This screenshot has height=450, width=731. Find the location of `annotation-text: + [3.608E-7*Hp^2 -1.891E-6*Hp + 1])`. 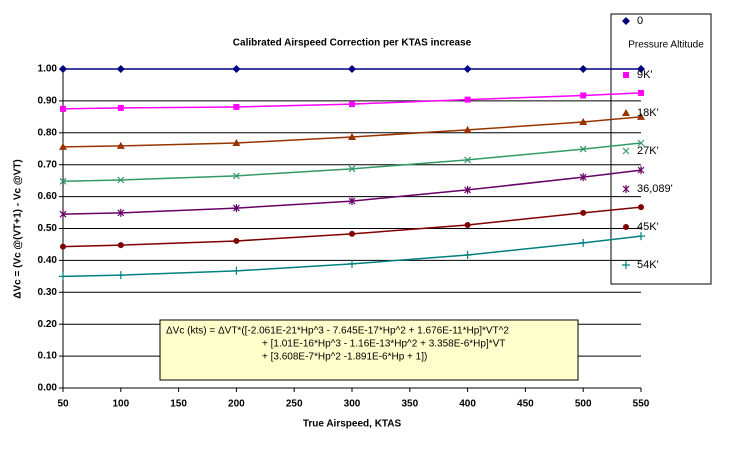

annotation-text: + [3.608E-7*Hp^2 -1.891E-6*Hp + 1]) is located at coordinates (344, 357).